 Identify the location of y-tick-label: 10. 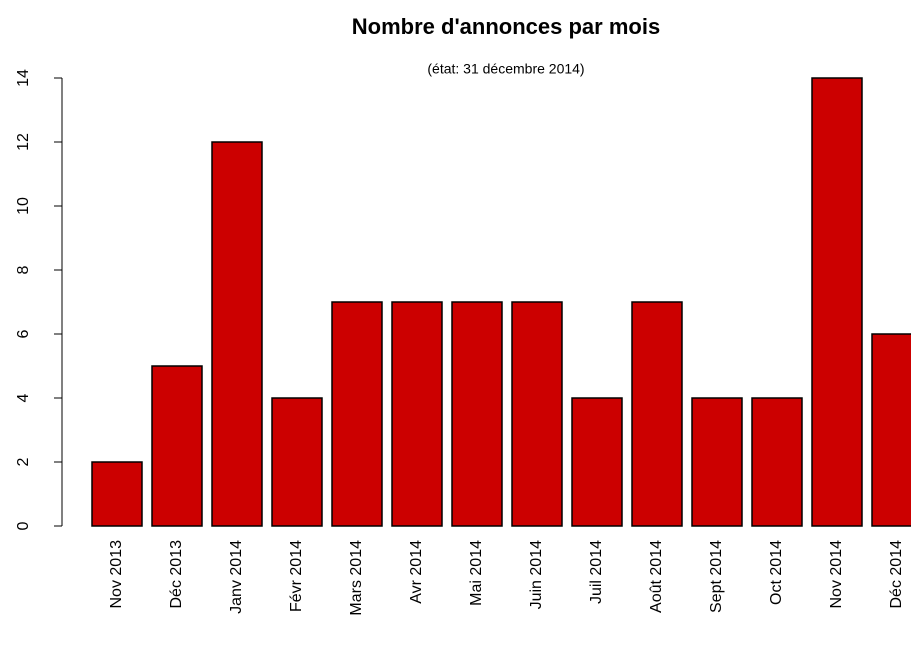
(23, 206).